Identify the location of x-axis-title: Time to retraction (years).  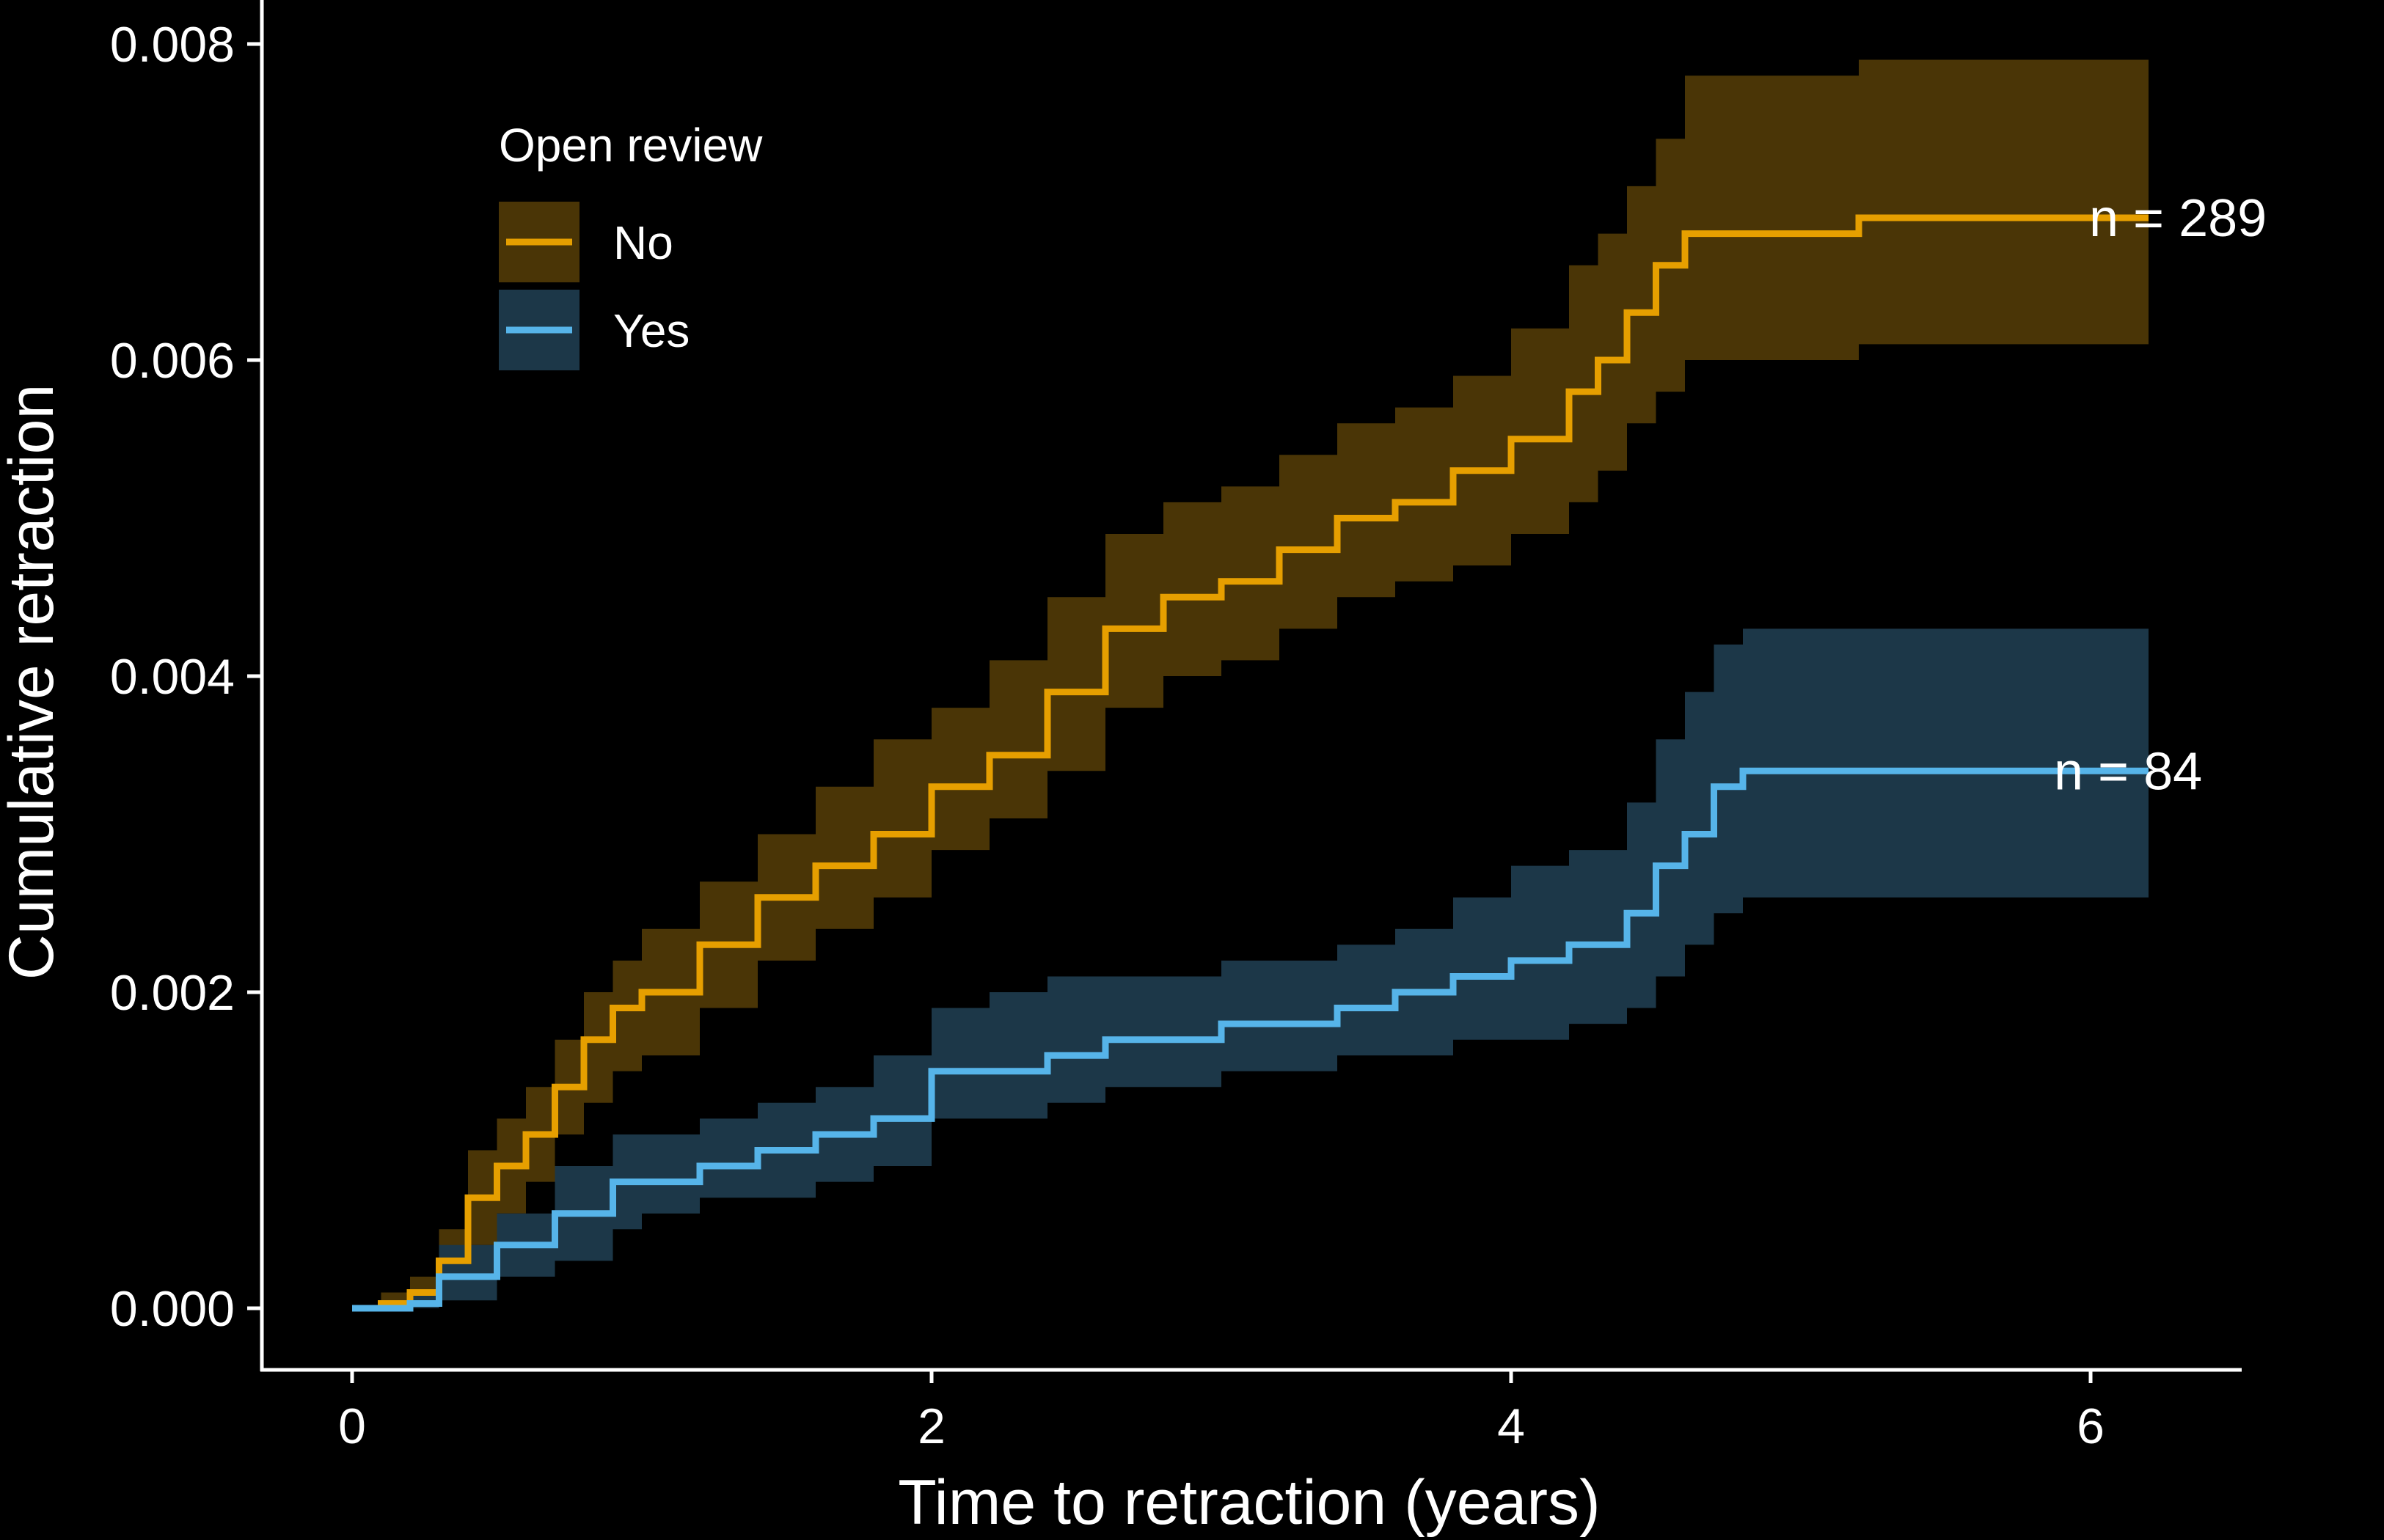
(1249, 1502).